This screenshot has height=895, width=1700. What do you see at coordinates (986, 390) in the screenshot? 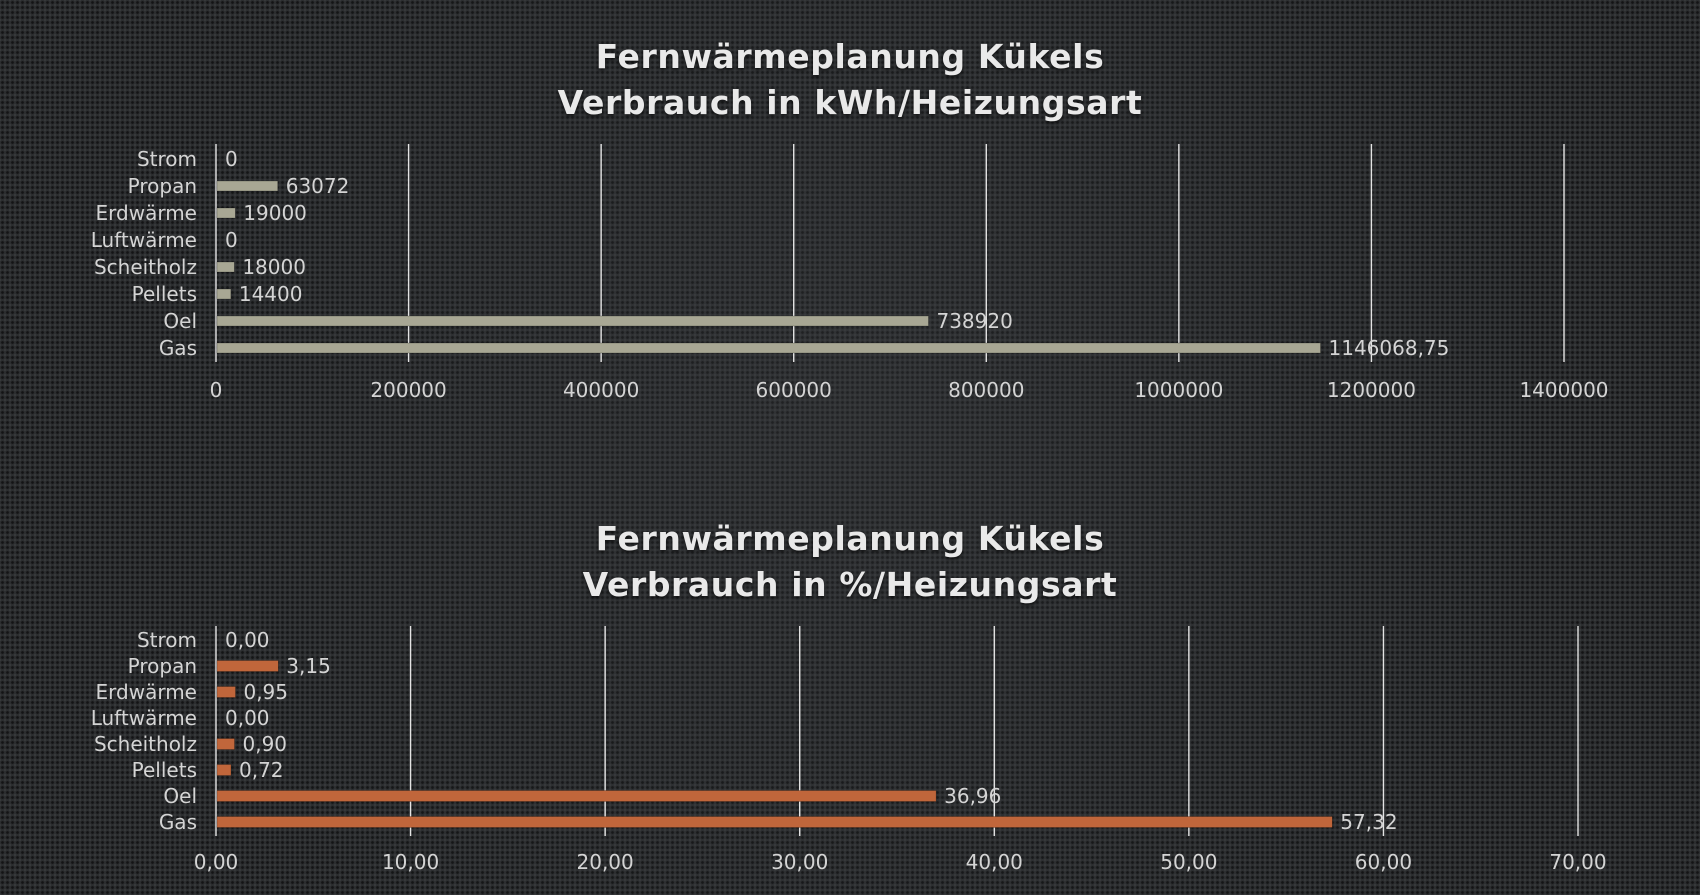
I see `x-tick-label: 800000` at bounding box center [986, 390].